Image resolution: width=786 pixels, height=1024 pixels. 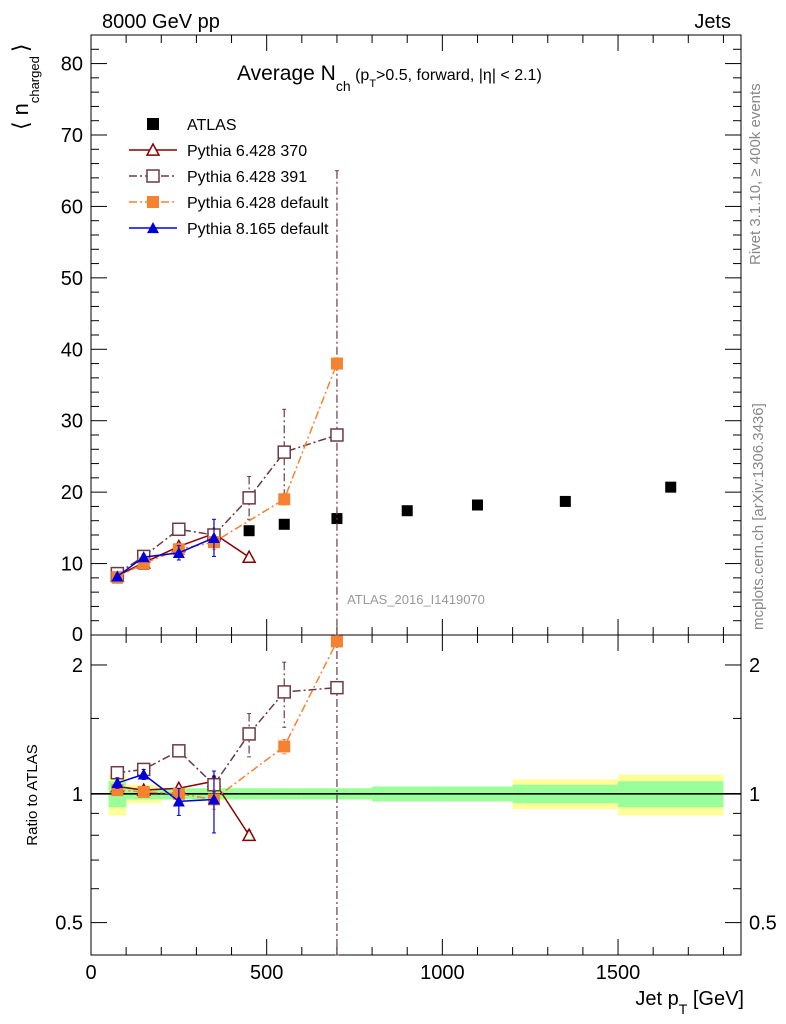 What do you see at coordinates (689, 1002) in the screenshot?
I see `x-axis-label: Jet pT [GeV]` at bounding box center [689, 1002].